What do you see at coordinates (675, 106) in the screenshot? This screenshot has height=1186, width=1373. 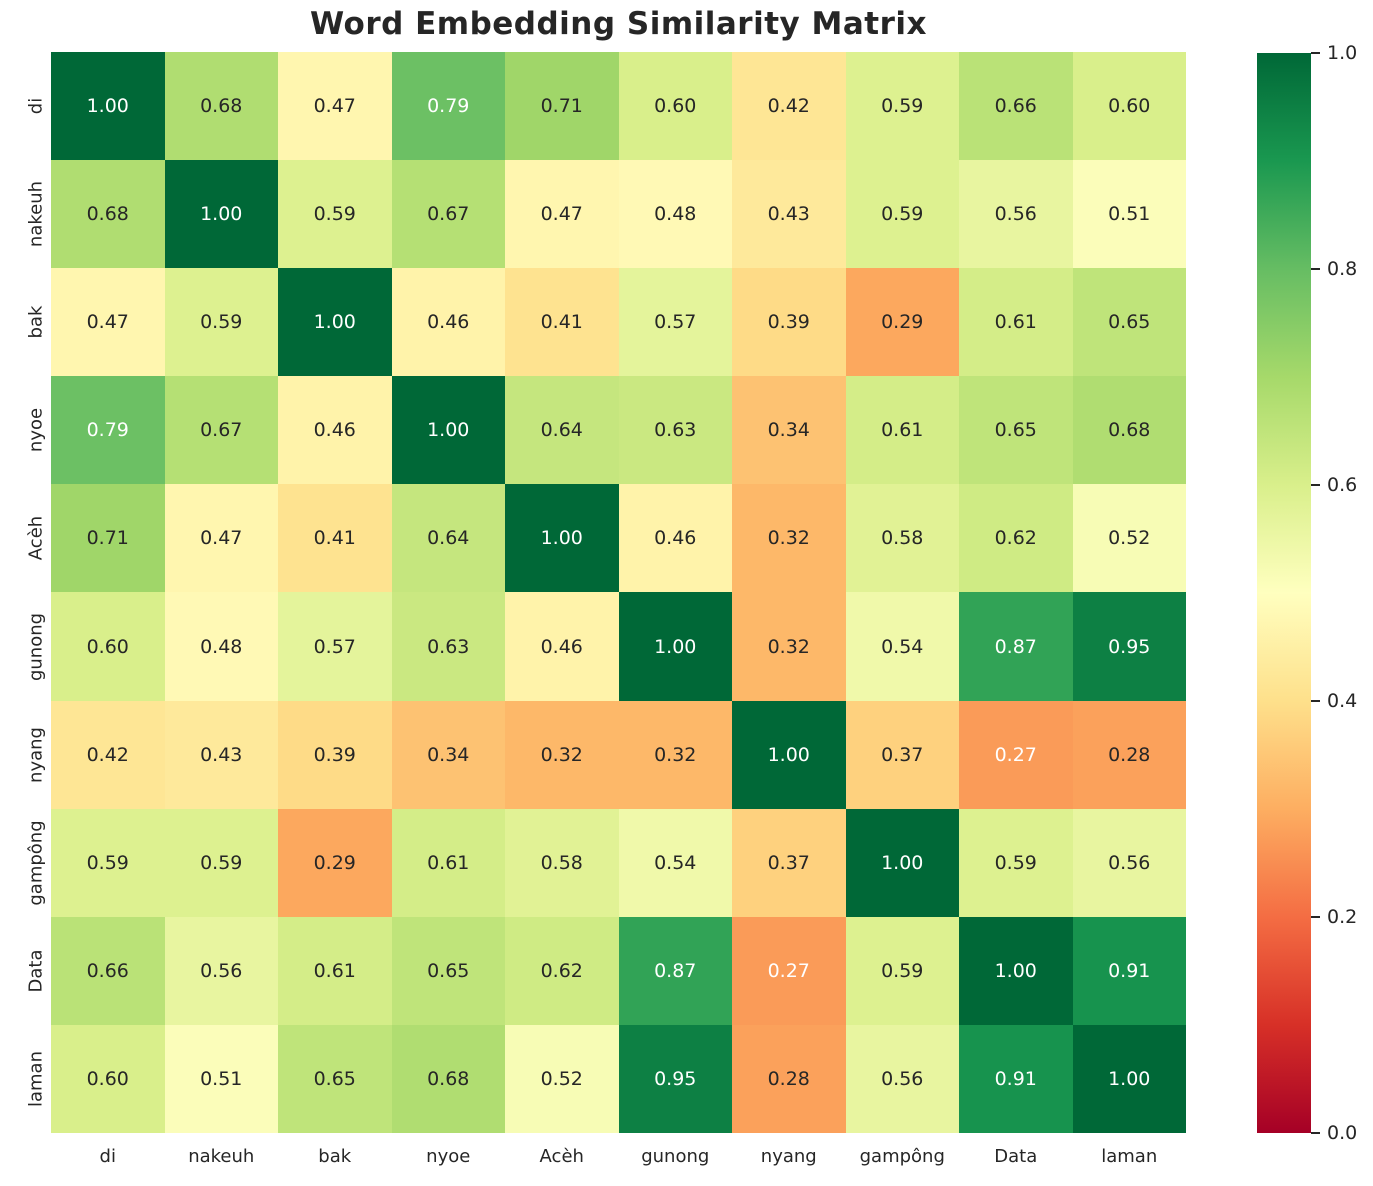 I see `heatmap-cell-di-gunong: 0.60` at bounding box center [675, 106].